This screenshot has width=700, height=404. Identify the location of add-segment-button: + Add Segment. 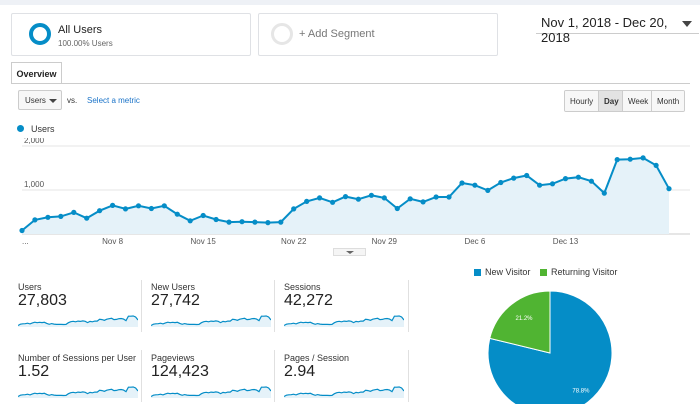
(378, 34).